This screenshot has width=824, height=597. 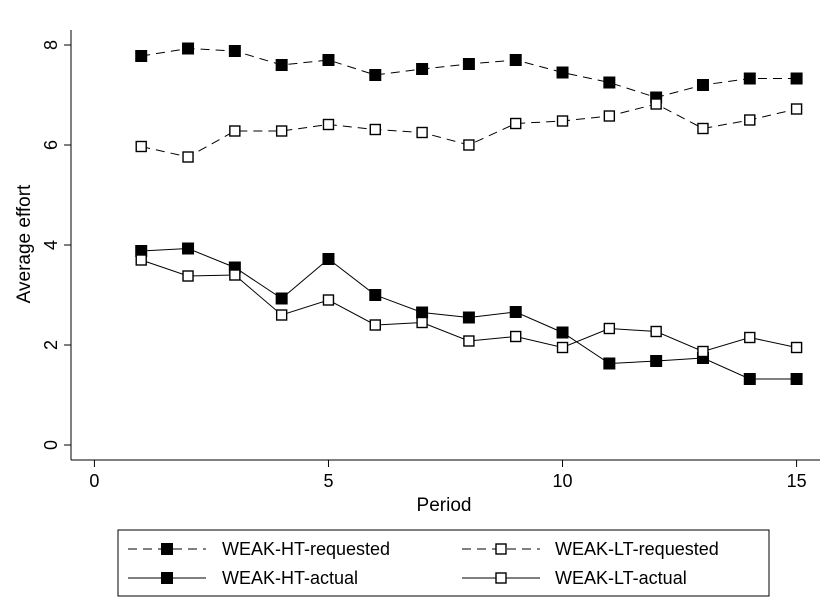 What do you see at coordinates (328, 481) in the screenshot?
I see `x-tick-label: 5` at bounding box center [328, 481].